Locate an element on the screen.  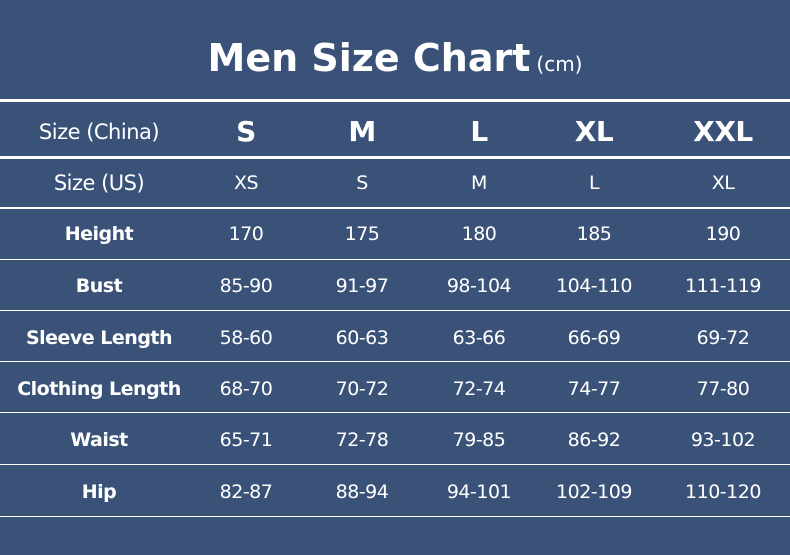
table-cell: 68-70 is located at coordinates (246, 389).